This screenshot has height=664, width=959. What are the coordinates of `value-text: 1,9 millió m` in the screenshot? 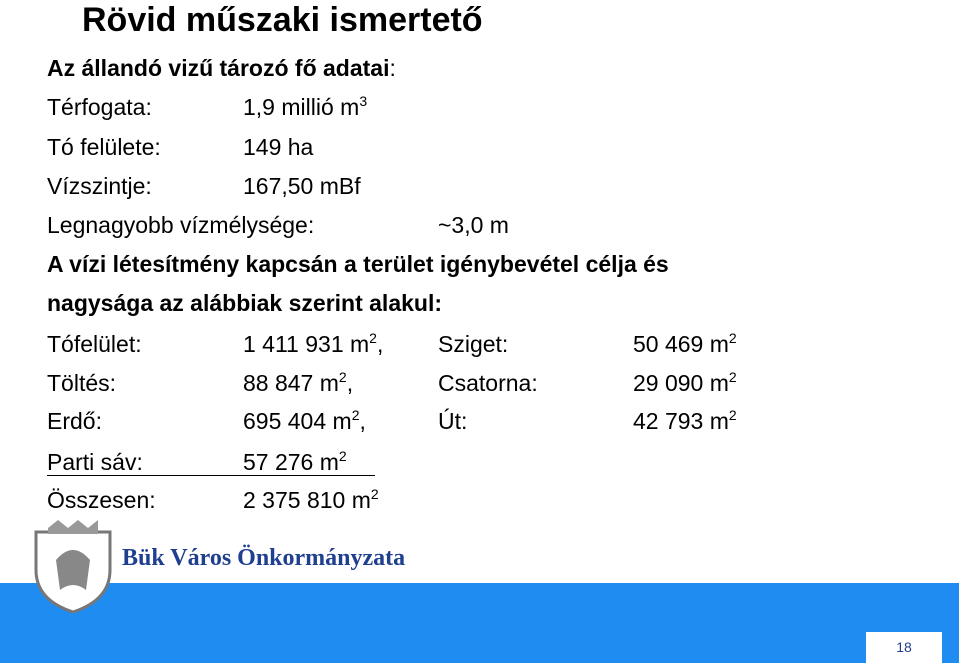 It's located at (301, 107).